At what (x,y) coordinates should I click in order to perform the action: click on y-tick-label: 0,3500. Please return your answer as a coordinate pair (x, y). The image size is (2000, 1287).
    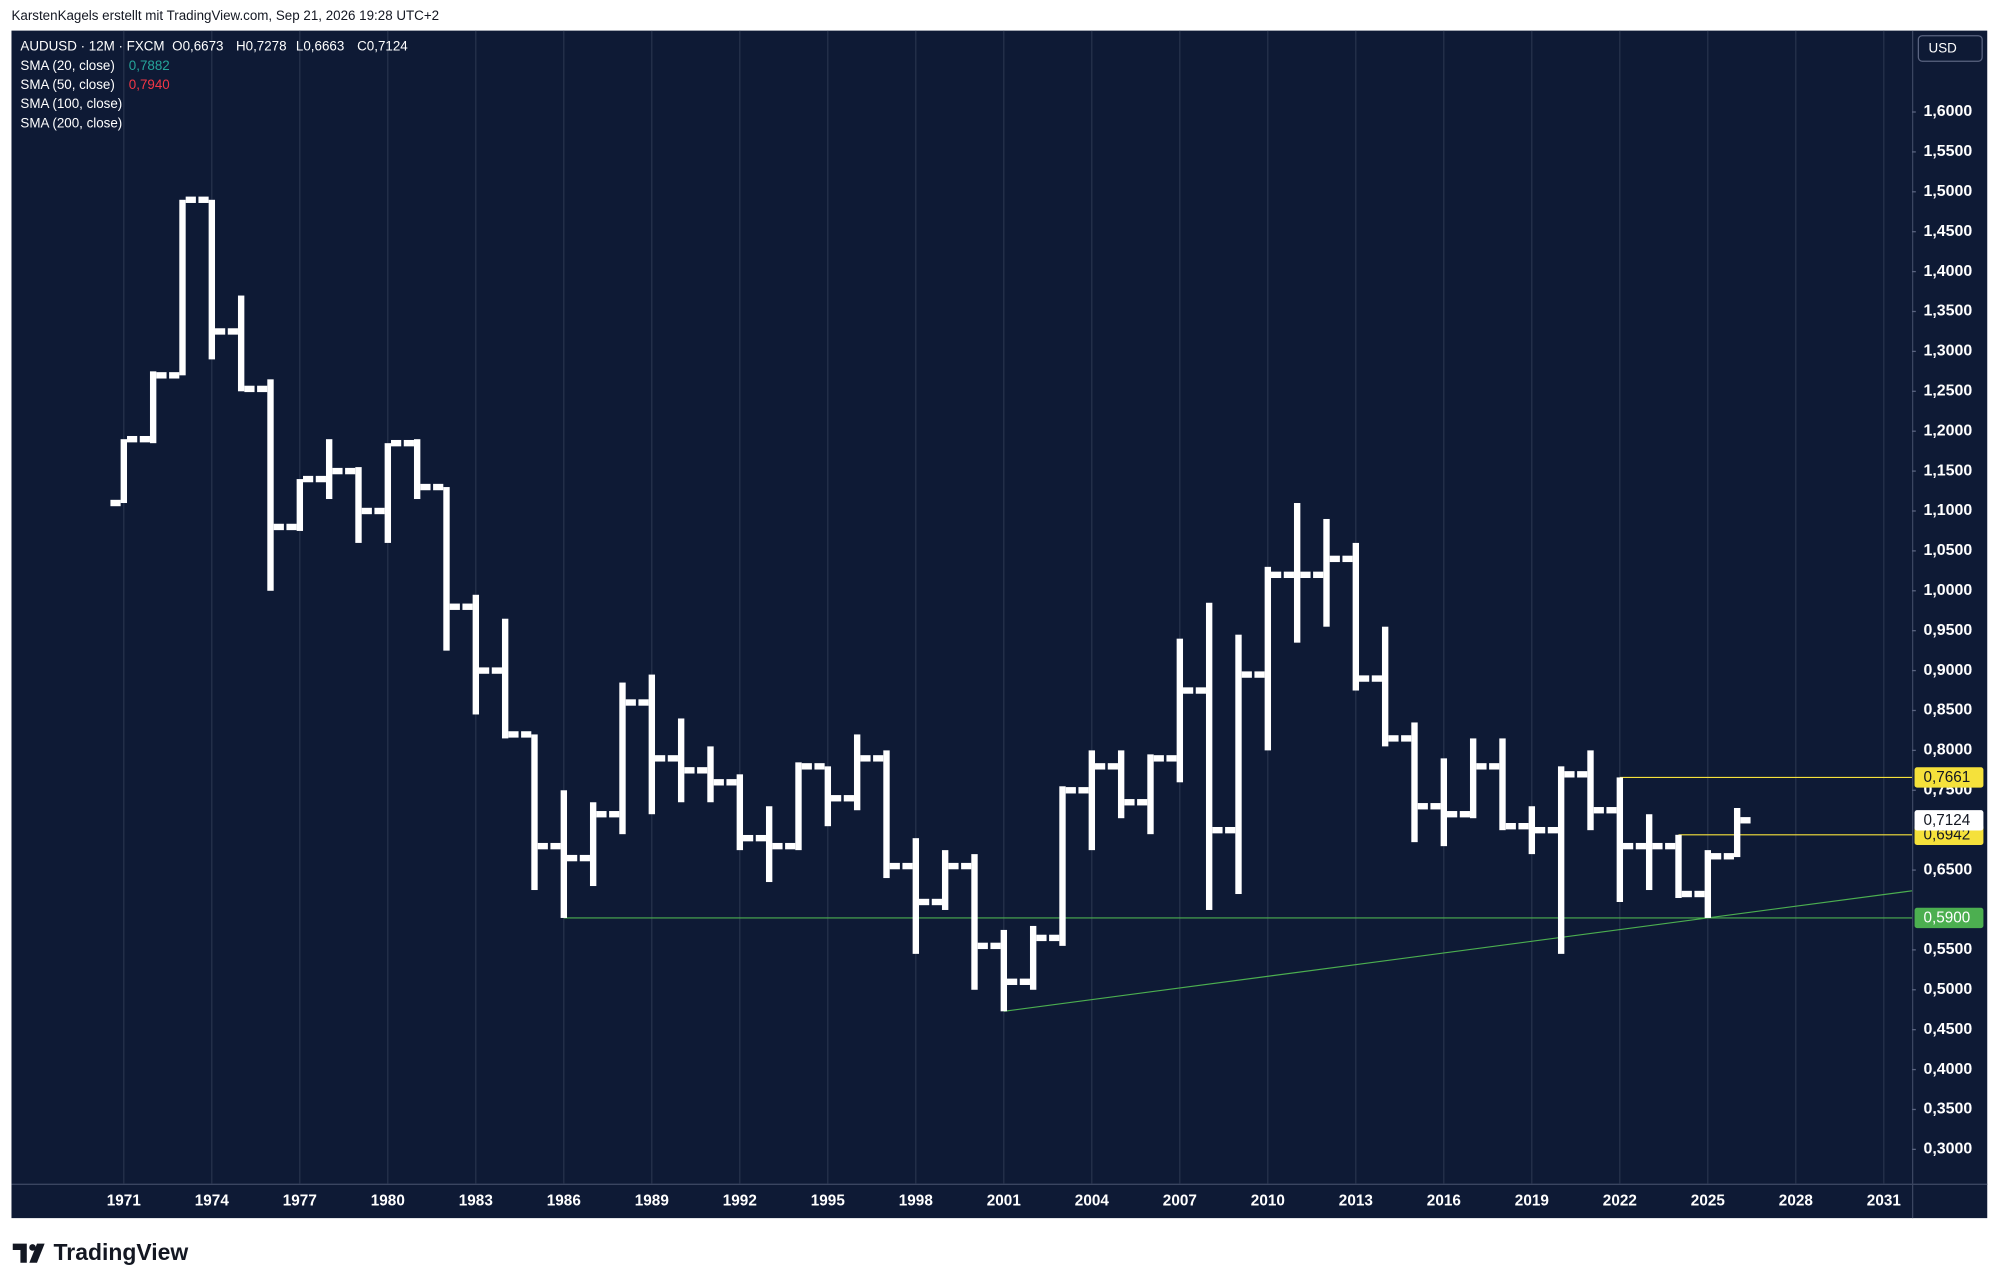
    Looking at the image, I should click on (1947, 1109).